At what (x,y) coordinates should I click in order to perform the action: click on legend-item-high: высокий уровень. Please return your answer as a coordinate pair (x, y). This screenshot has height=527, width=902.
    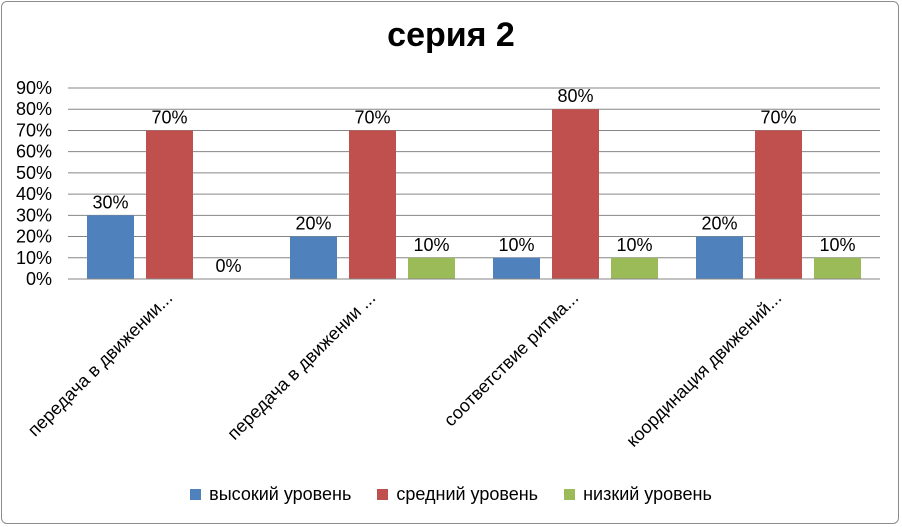
    Looking at the image, I should click on (270, 494).